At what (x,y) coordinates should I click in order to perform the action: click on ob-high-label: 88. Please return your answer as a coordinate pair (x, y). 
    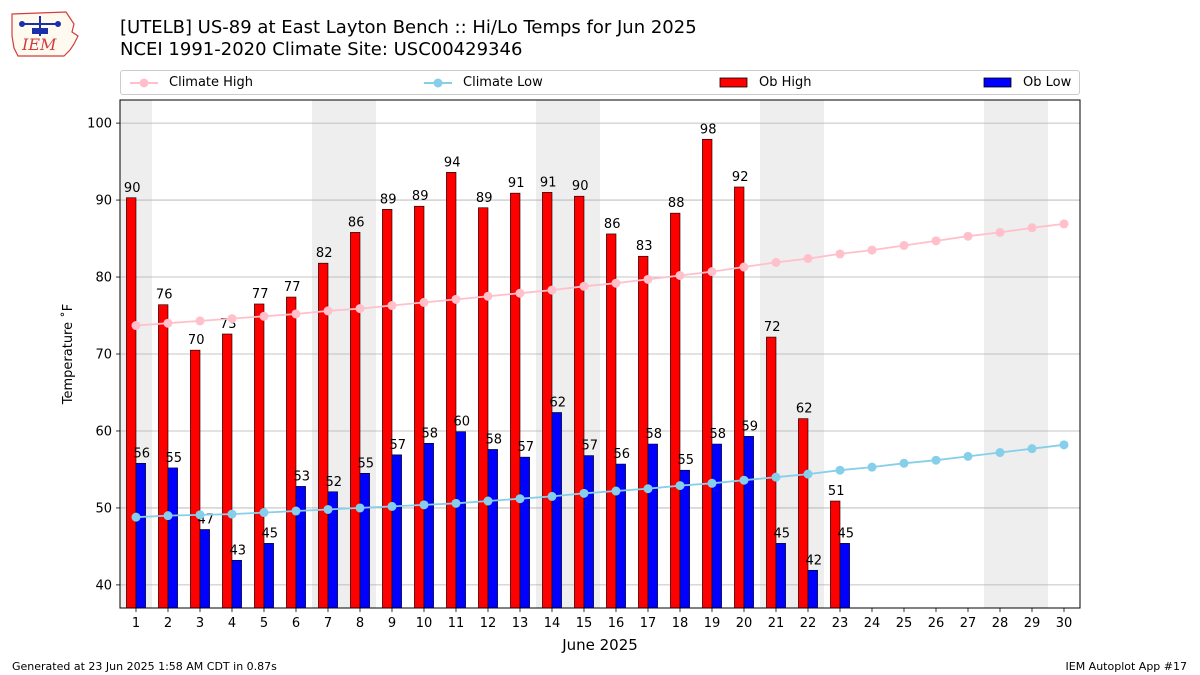
    Looking at the image, I should click on (676, 203).